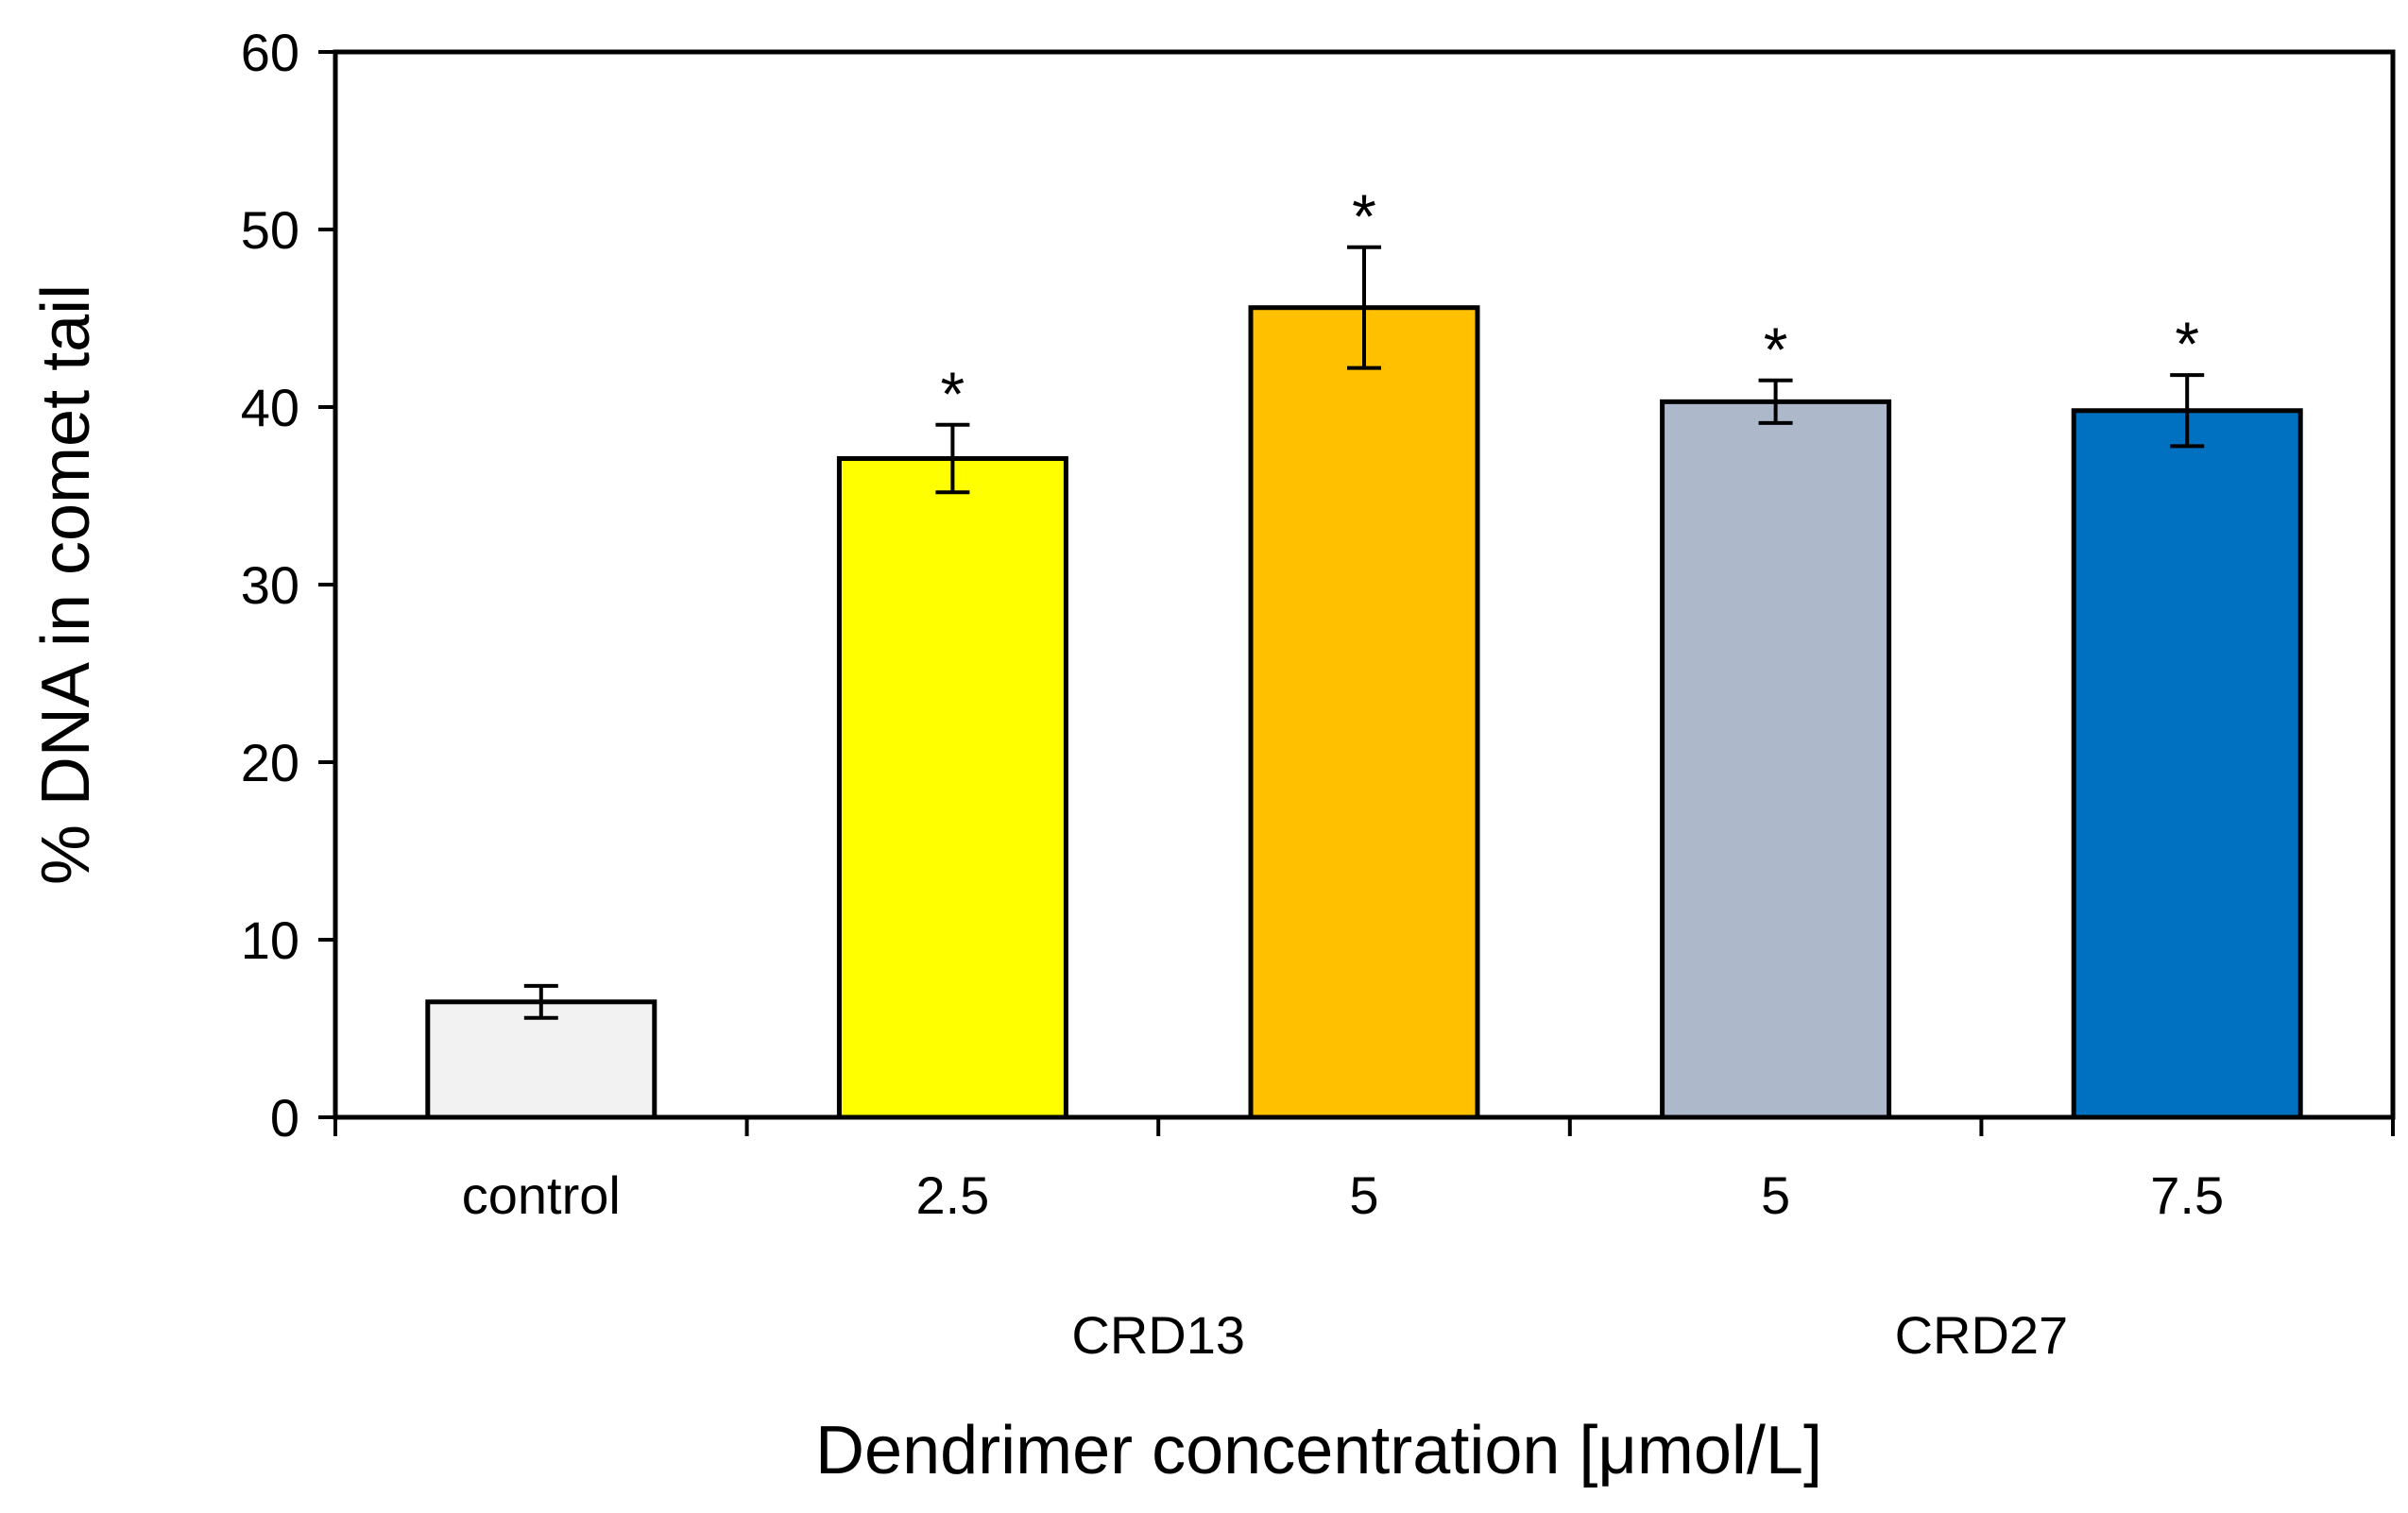 The height and width of the screenshot is (1513, 2408). I want to click on y-axis: 0 10 20 30 40 50 60, so click(288, 585).